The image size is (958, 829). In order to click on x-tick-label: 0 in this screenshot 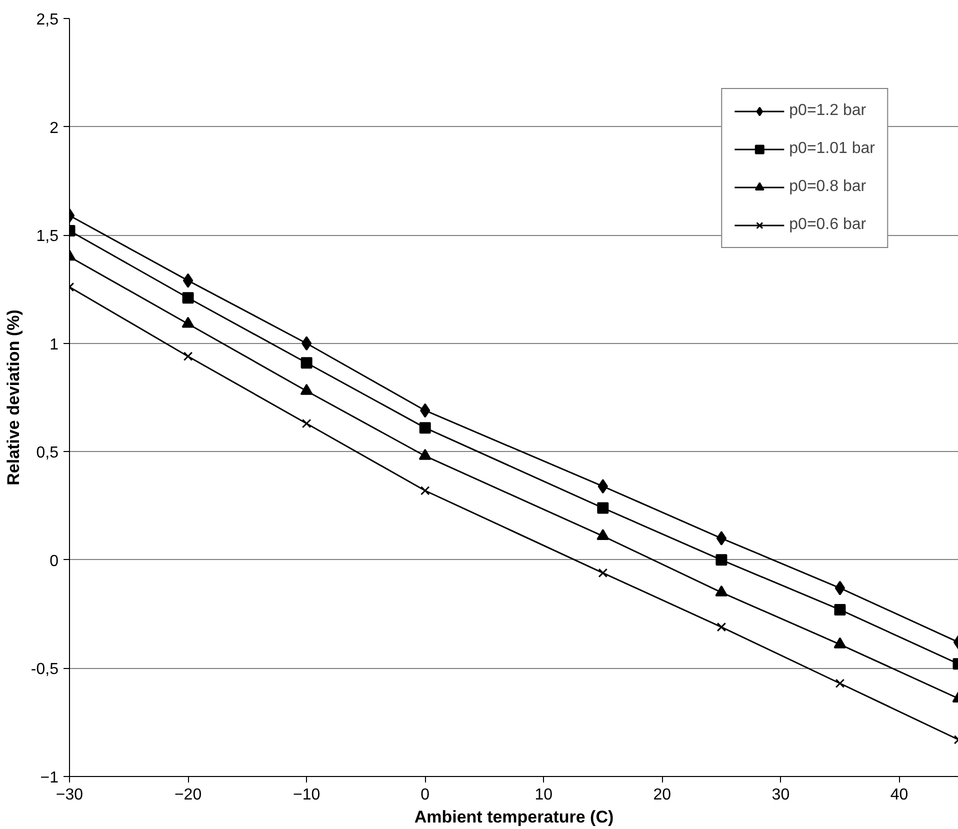, I will do `click(425, 795)`.